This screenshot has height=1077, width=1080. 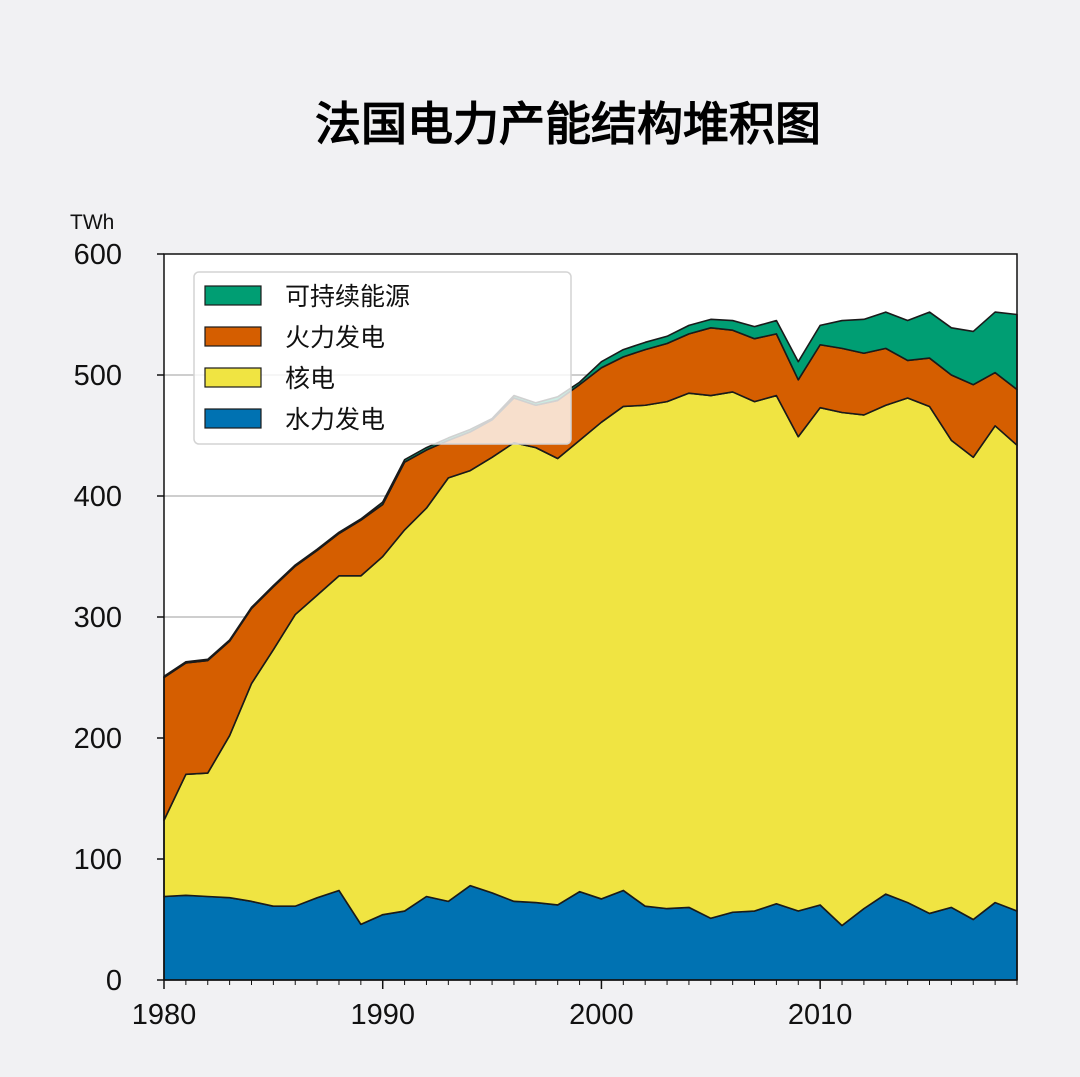 I want to click on legend-label: 核电, so click(x=310, y=378).